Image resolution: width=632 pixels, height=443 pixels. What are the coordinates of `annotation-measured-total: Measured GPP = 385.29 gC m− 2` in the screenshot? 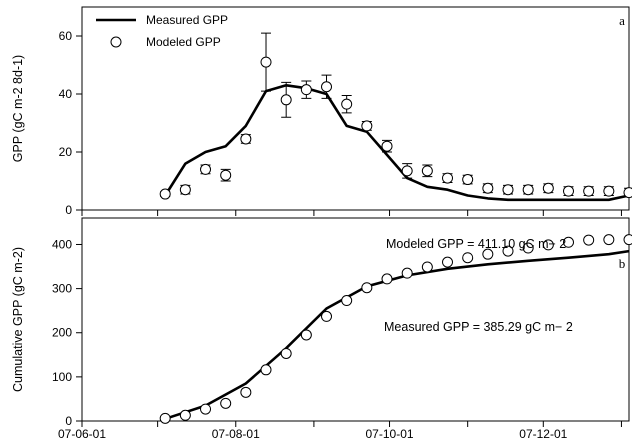 It's located at (478, 327).